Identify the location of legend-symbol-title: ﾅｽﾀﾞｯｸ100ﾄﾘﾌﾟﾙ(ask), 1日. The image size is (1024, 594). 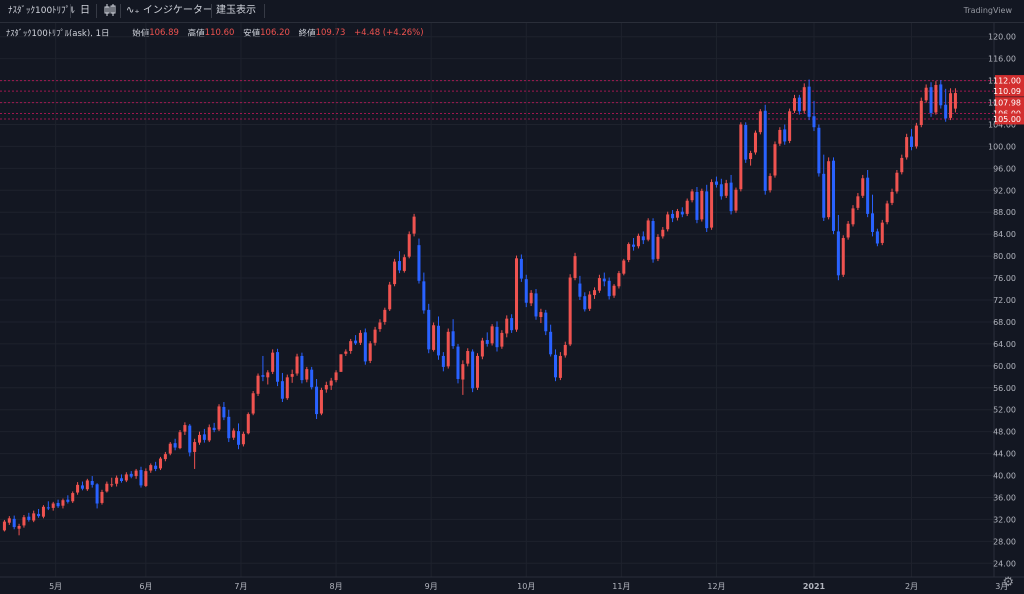
(58, 34).